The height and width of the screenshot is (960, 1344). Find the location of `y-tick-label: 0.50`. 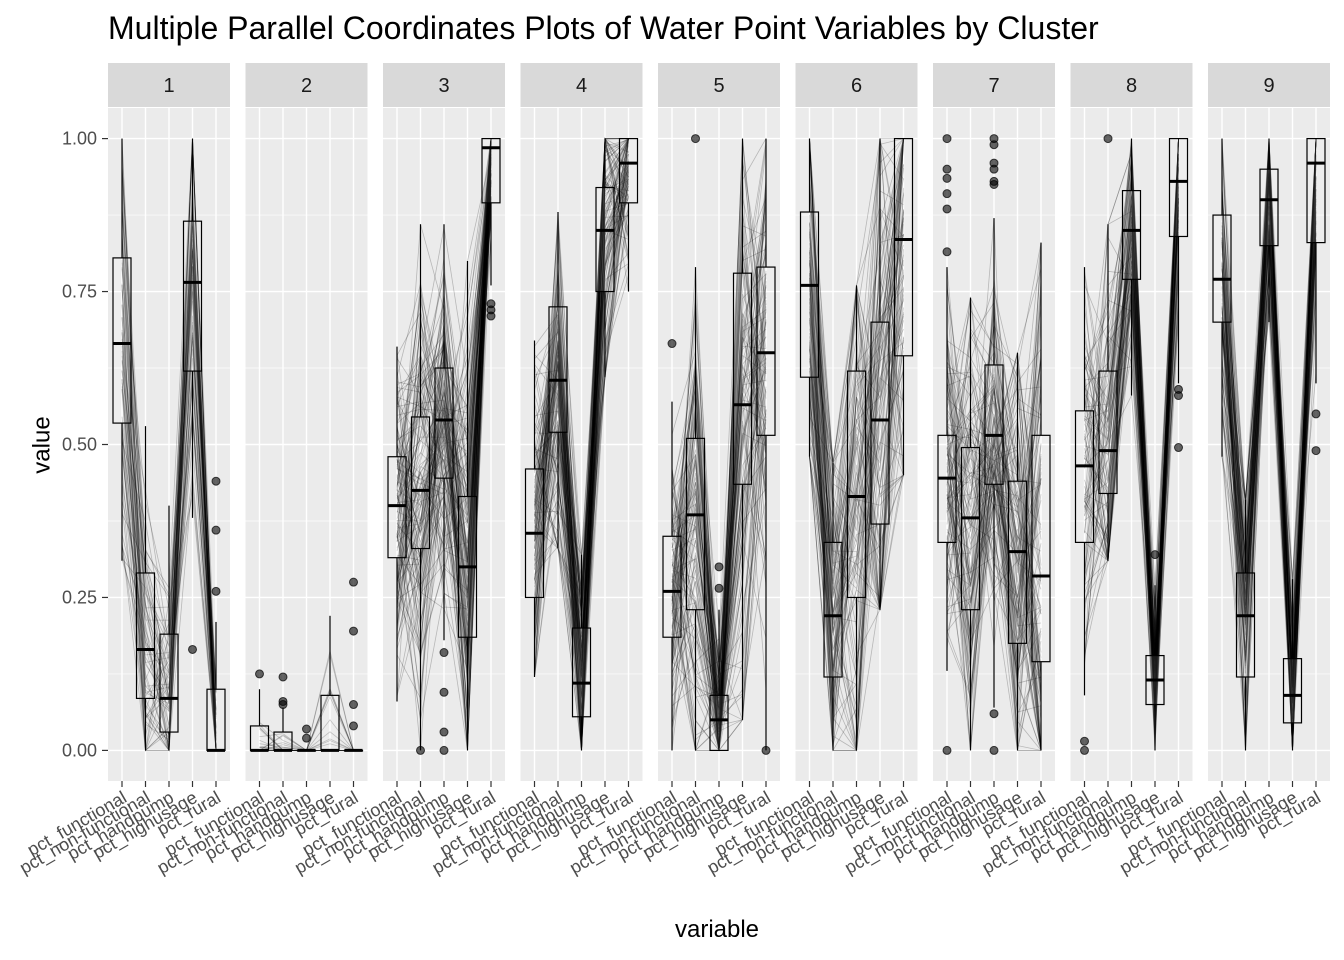

y-tick-label: 0.50 is located at coordinates (79, 445).